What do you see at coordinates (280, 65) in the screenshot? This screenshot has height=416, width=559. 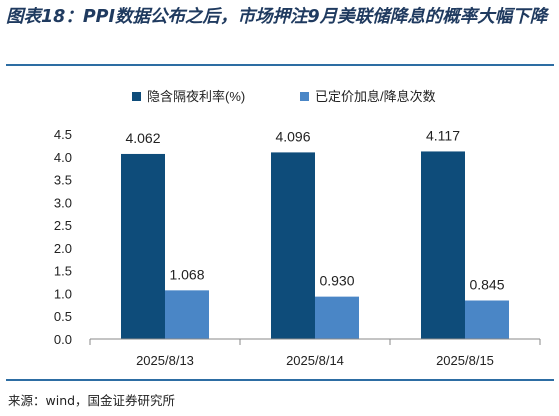 I see `title-divider` at bounding box center [280, 65].